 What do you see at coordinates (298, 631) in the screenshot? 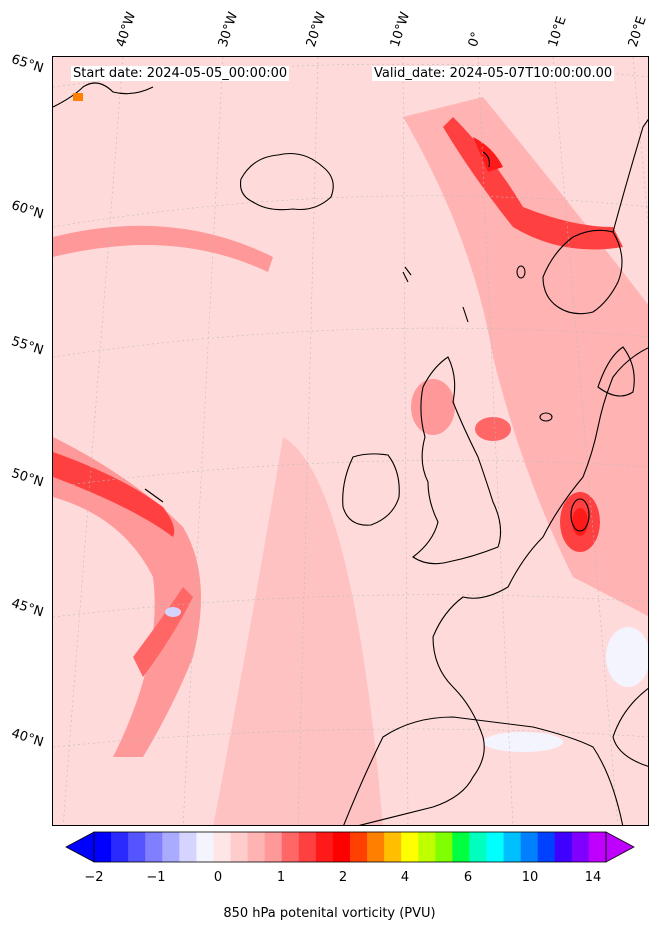
I see `pv-band-central` at bounding box center [298, 631].